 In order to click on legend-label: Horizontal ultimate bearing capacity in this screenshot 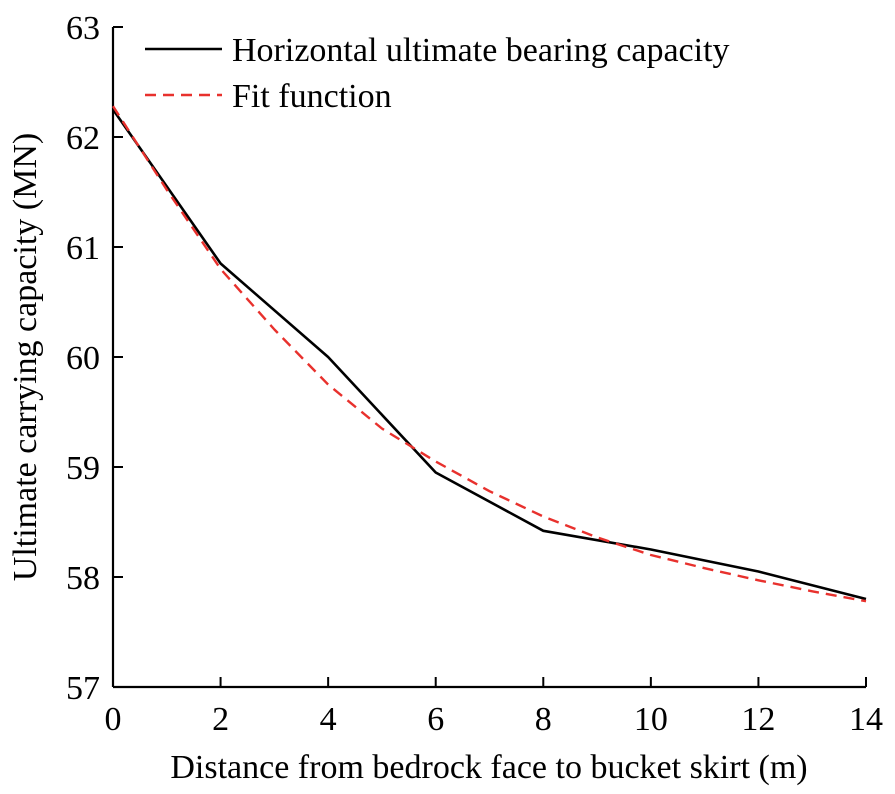, I will do `click(481, 50)`.